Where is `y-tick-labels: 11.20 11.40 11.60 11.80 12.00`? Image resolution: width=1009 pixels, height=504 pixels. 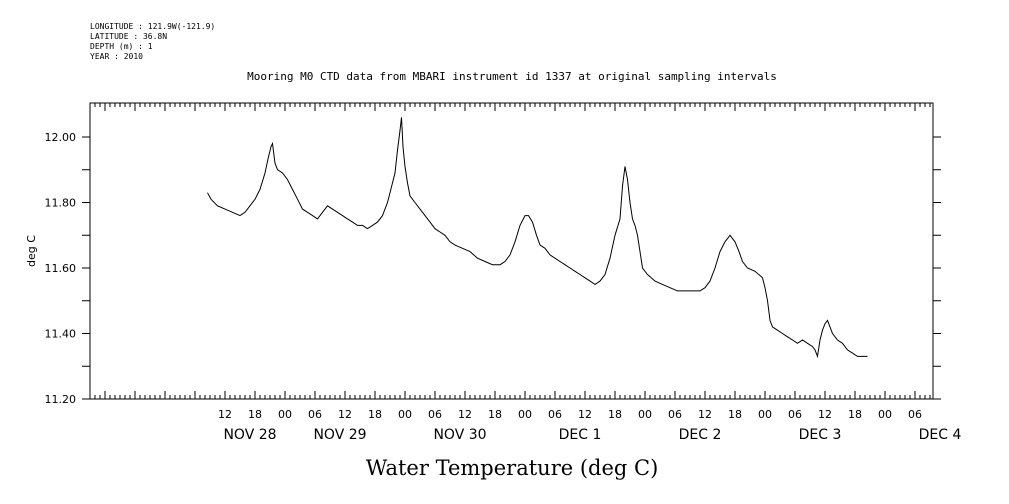 y-tick-labels: 11.20 11.40 11.60 11.80 12.00 is located at coordinates (61, 268).